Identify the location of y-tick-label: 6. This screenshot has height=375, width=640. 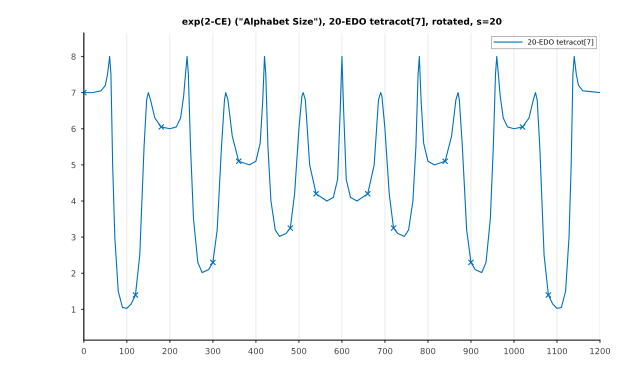
(73, 129).